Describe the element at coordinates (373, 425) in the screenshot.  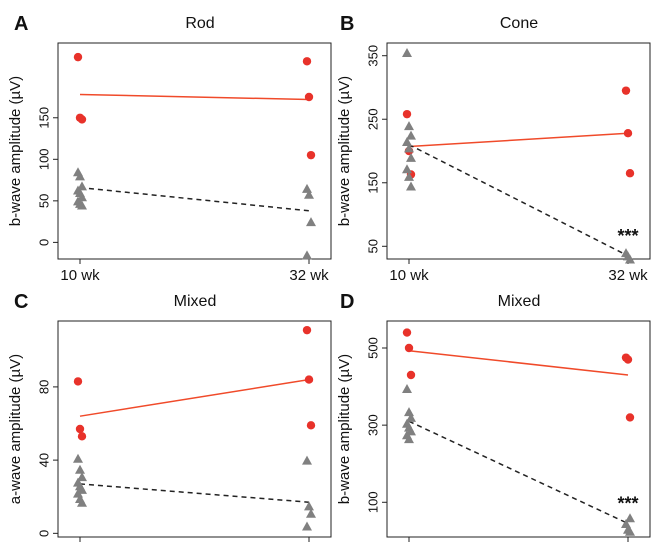
I see `y-tick-label: 300` at that location.